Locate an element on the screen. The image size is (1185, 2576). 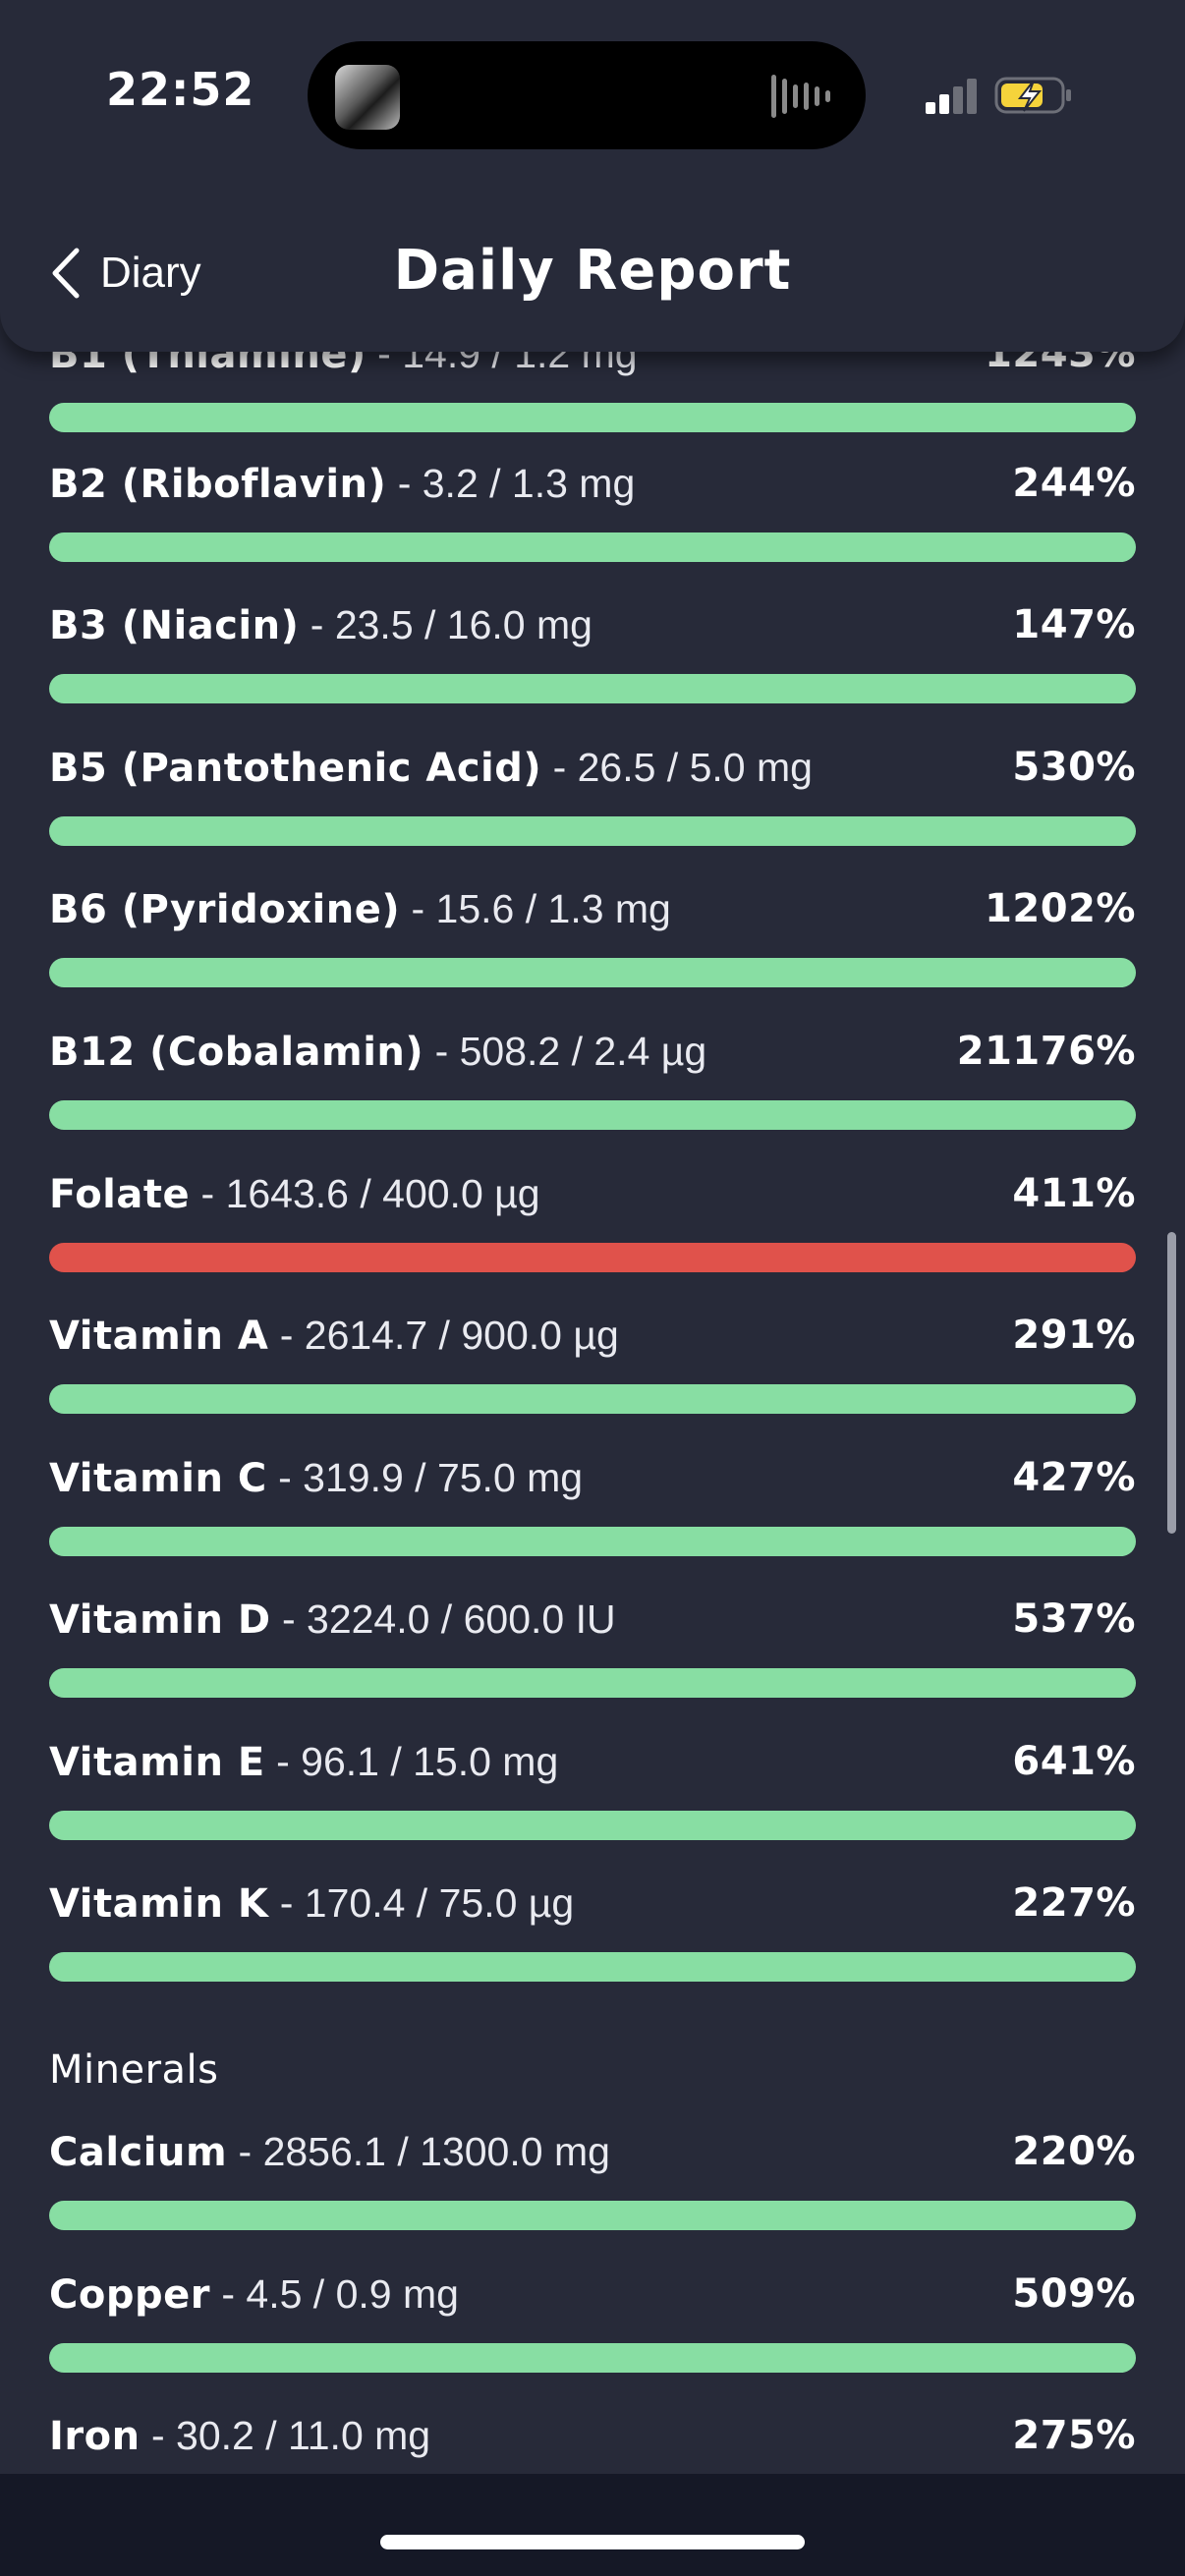
list-item-vitamin-a: Vitamin A - 2614.7 / 900.0 µg 291% is located at coordinates (592, 1365).